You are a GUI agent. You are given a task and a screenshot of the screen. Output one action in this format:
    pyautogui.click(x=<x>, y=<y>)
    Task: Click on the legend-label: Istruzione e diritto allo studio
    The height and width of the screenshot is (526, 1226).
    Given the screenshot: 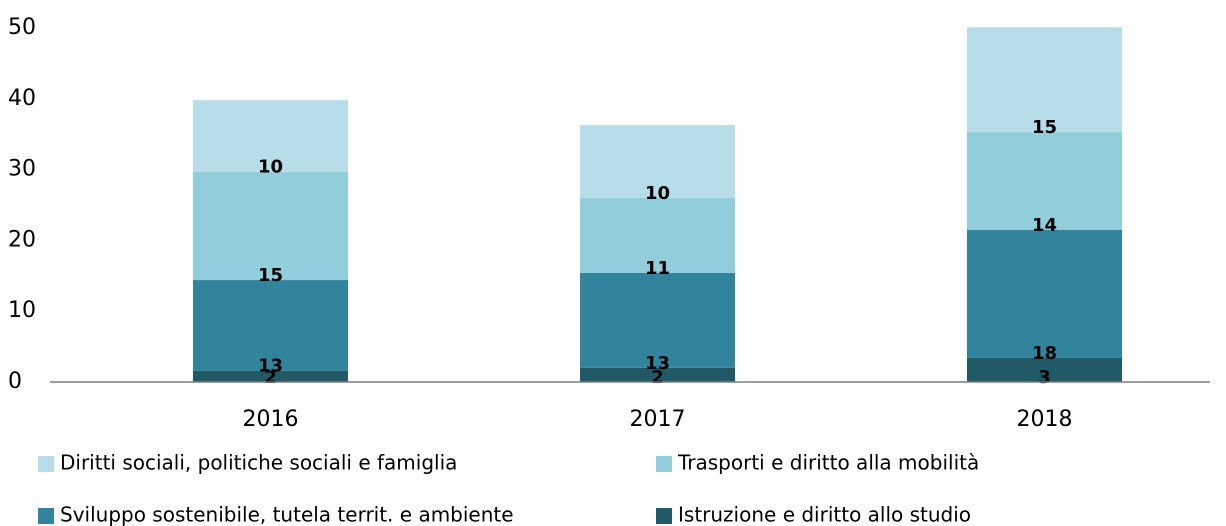 What is the action you would take?
    pyautogui.click(x=824, y=514)
    